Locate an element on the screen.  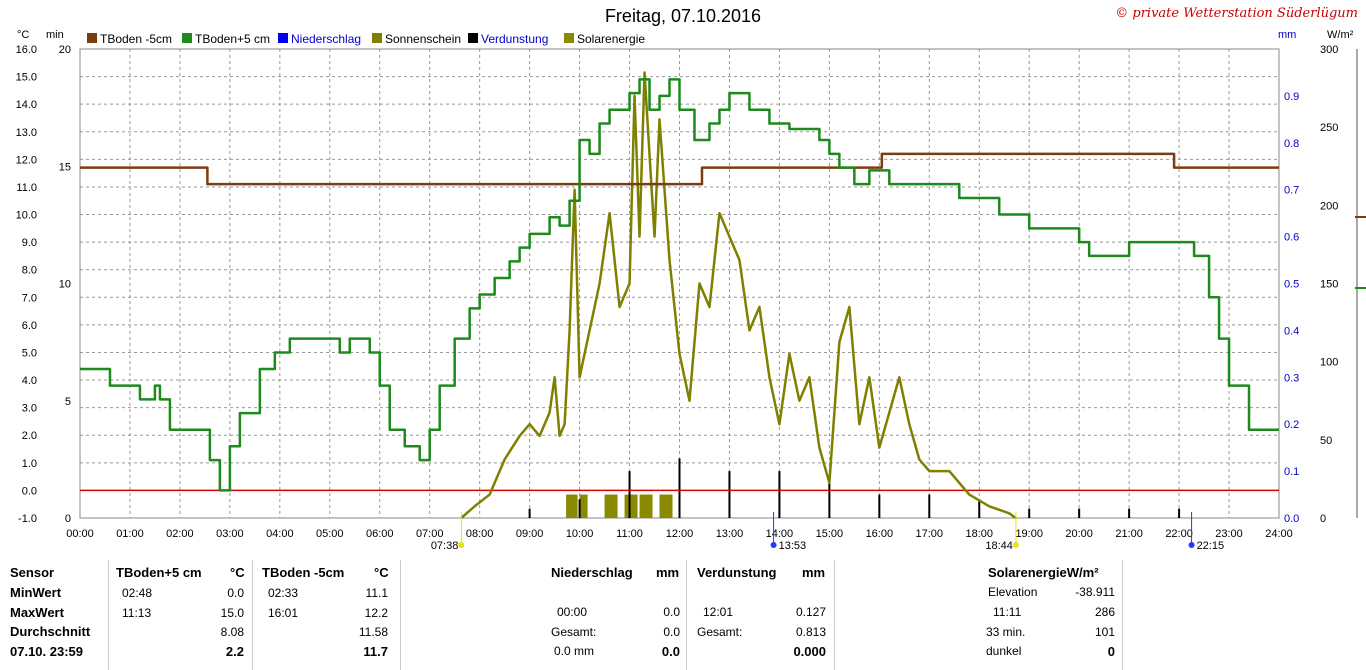
temp-tick-label: 3.0 is located at coordinates (29, 409).